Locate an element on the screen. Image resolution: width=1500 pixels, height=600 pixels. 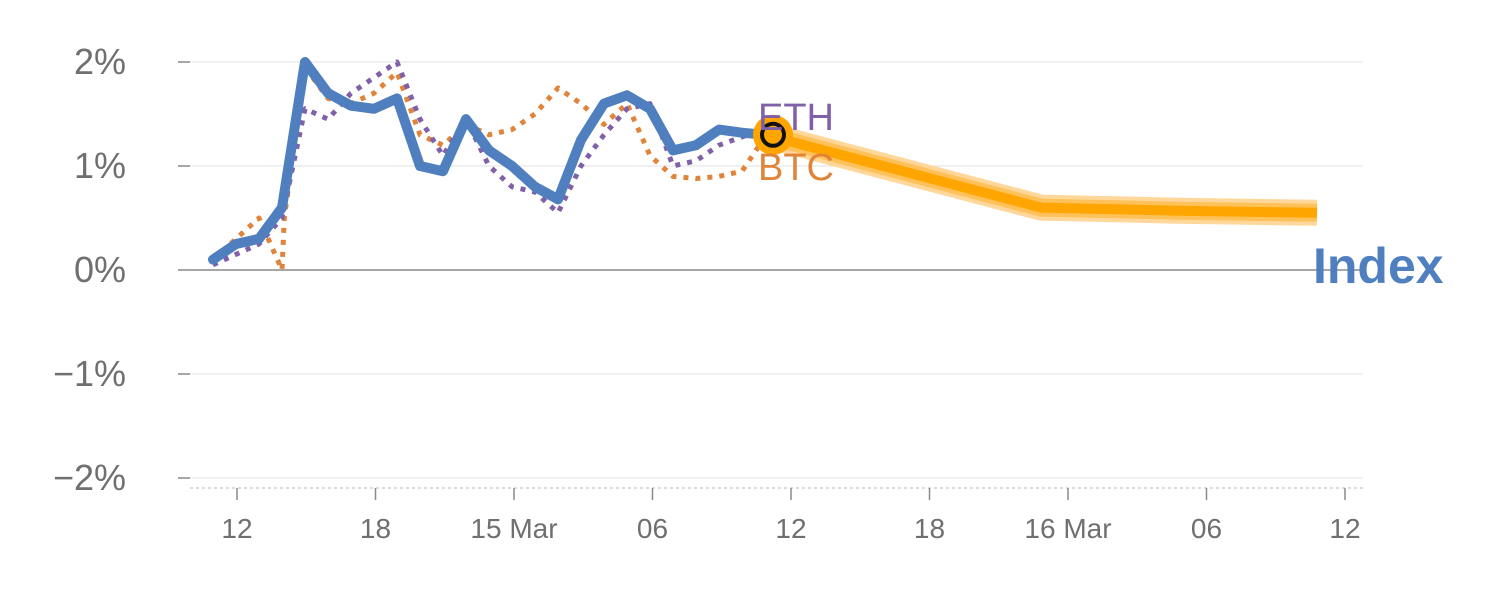
current-value-marker is located at coordinates (773, 134).